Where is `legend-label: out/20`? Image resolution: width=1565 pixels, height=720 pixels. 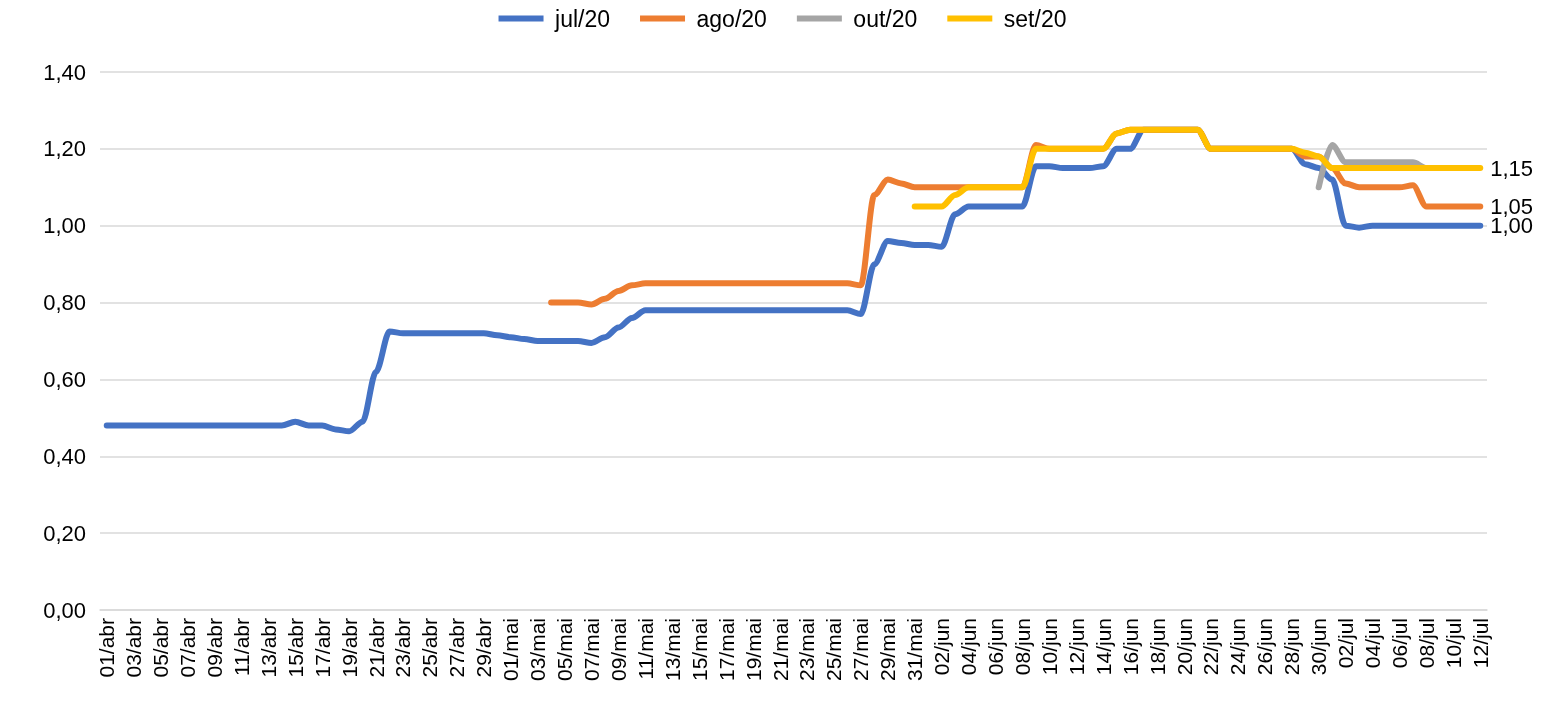
legend-label: out/20 is located at coordinates (885, 18).